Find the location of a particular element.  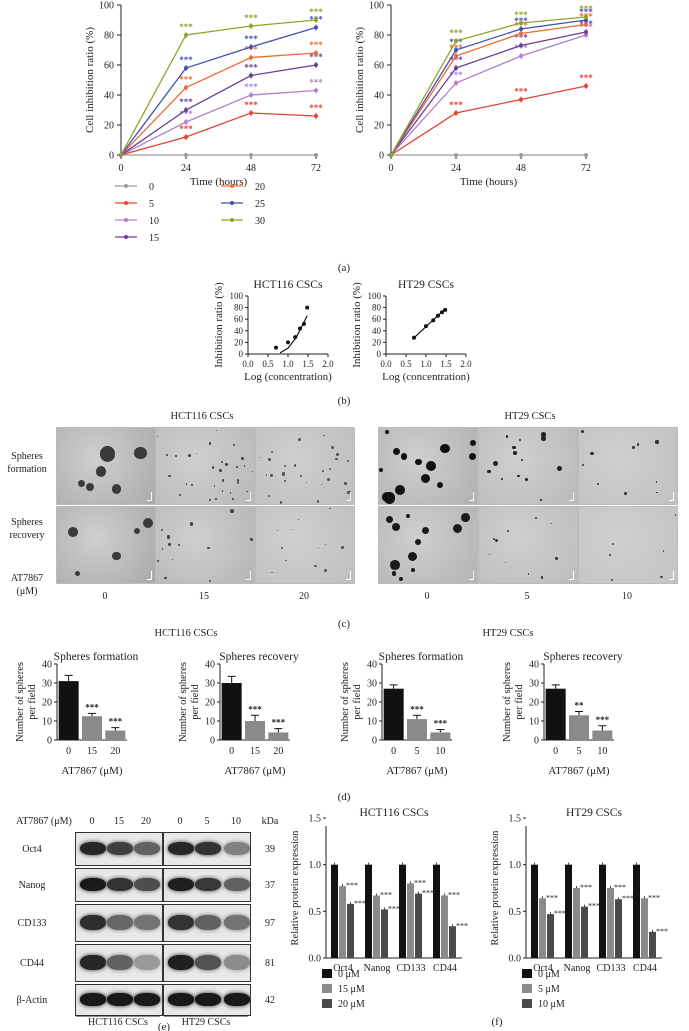

legend-swatch is located at coordinates (327, 973).